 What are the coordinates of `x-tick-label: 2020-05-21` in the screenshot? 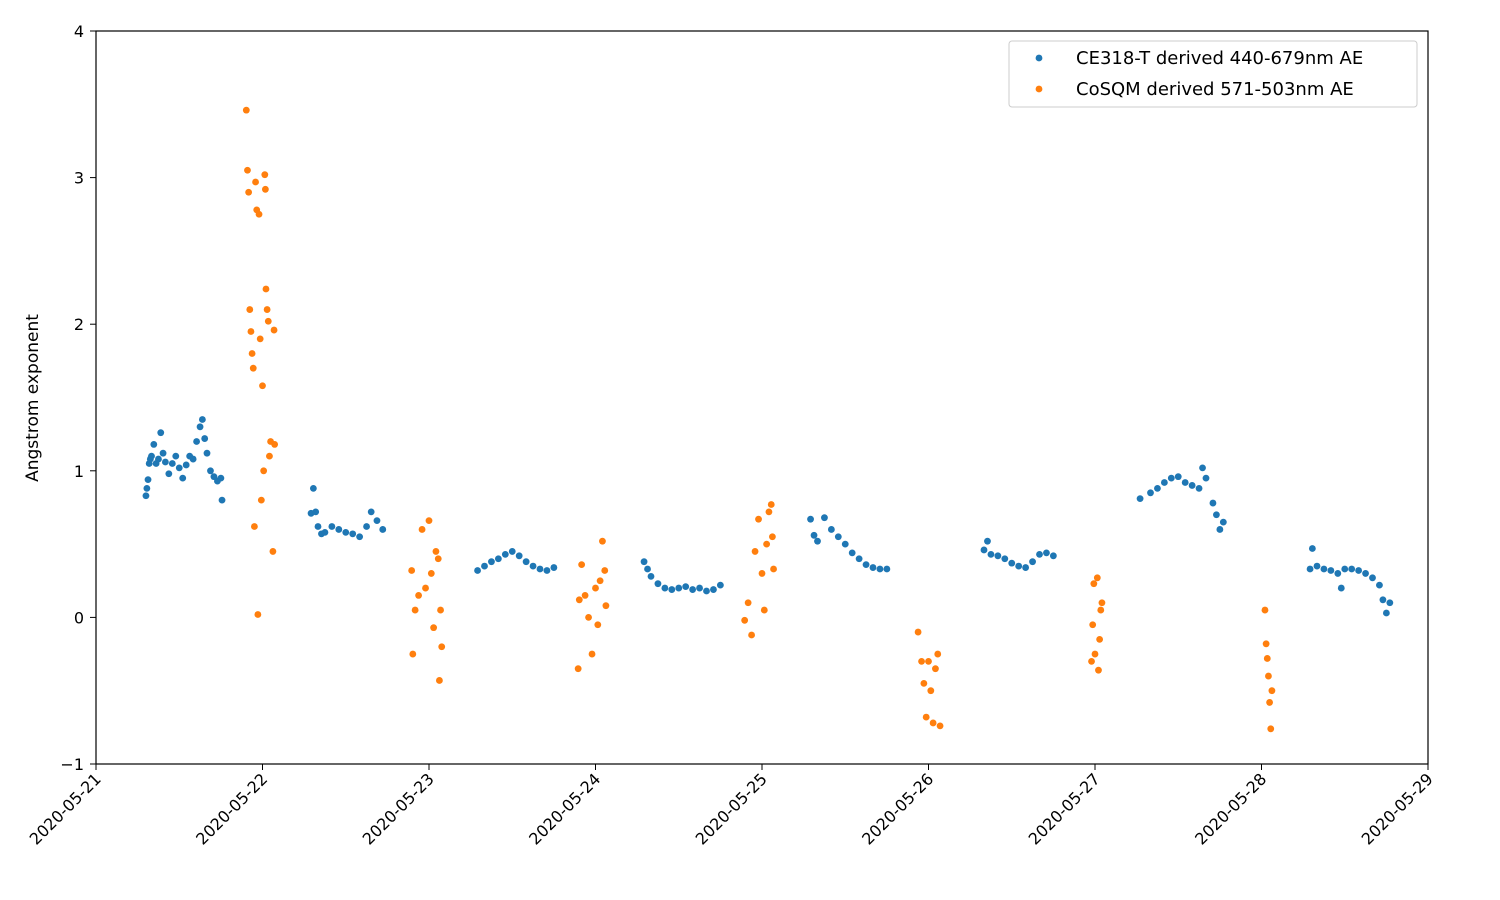 It's located at (65, 808).